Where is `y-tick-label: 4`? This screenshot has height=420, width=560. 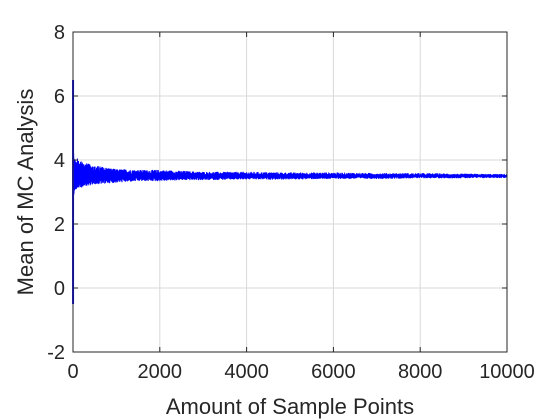 y-tick-label: 4 is located at coordinates (59, 161).